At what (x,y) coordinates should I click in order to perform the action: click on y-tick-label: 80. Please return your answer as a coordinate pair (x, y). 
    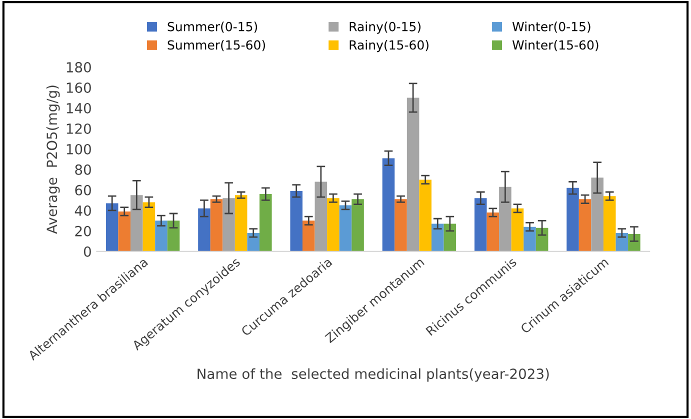
    Looking at the image, I should click on (83, 169).